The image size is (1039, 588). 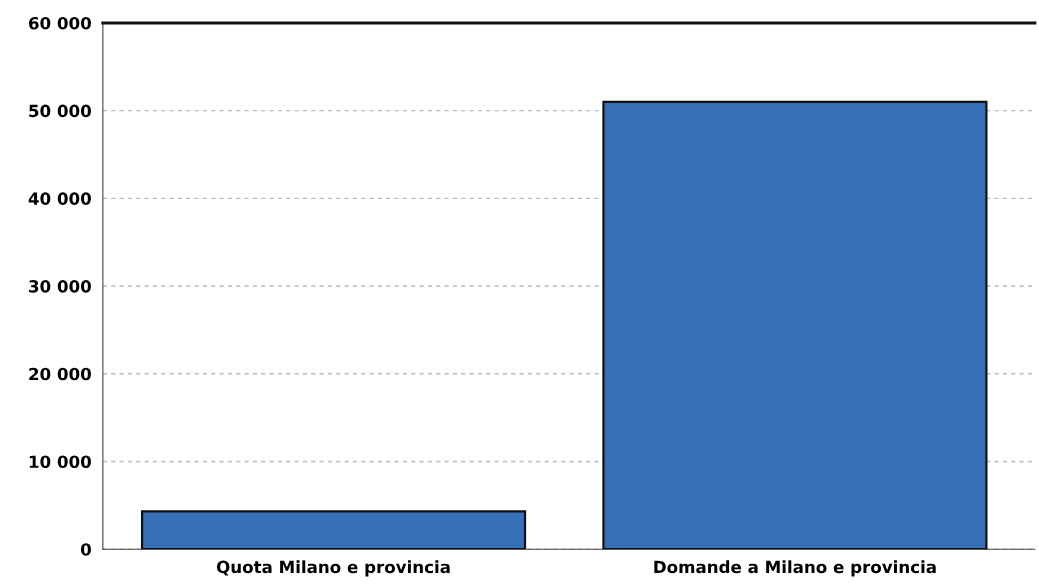 I want to click on y-tick-label: 0, so click(x=85, y=549).